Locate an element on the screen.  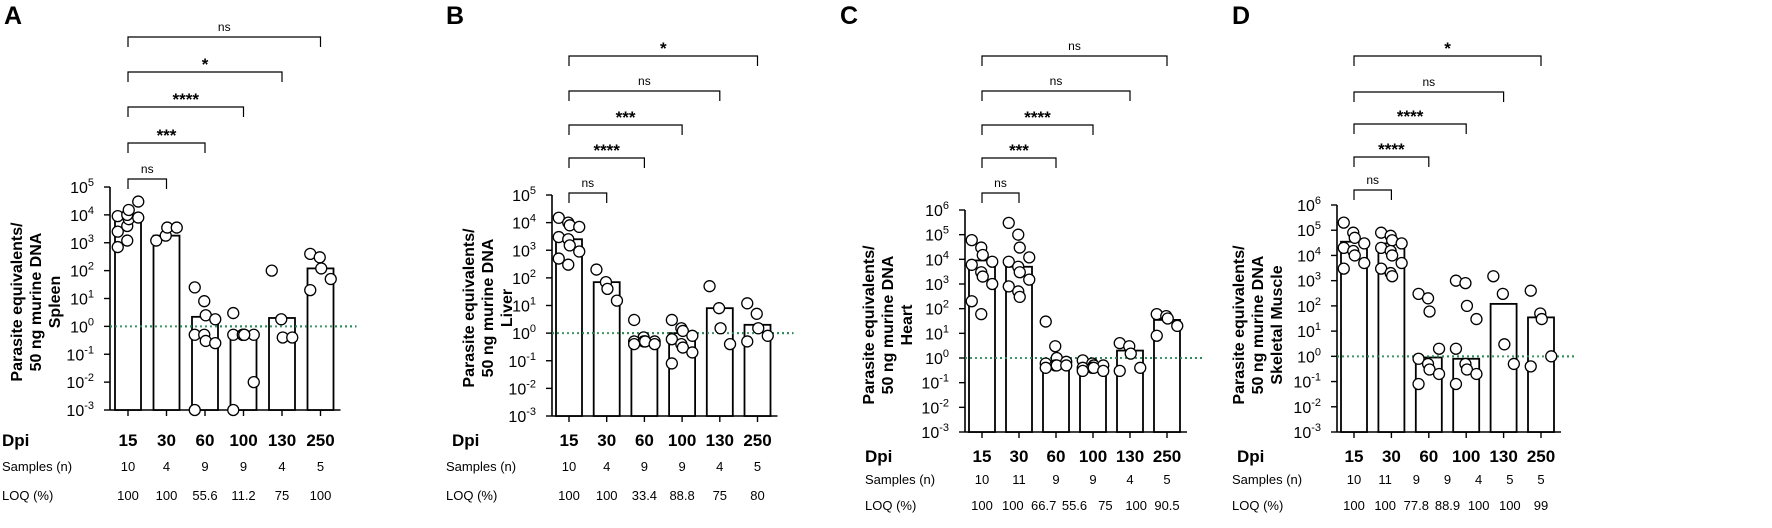
panel-letter: B is located at coordinates (455, 16).